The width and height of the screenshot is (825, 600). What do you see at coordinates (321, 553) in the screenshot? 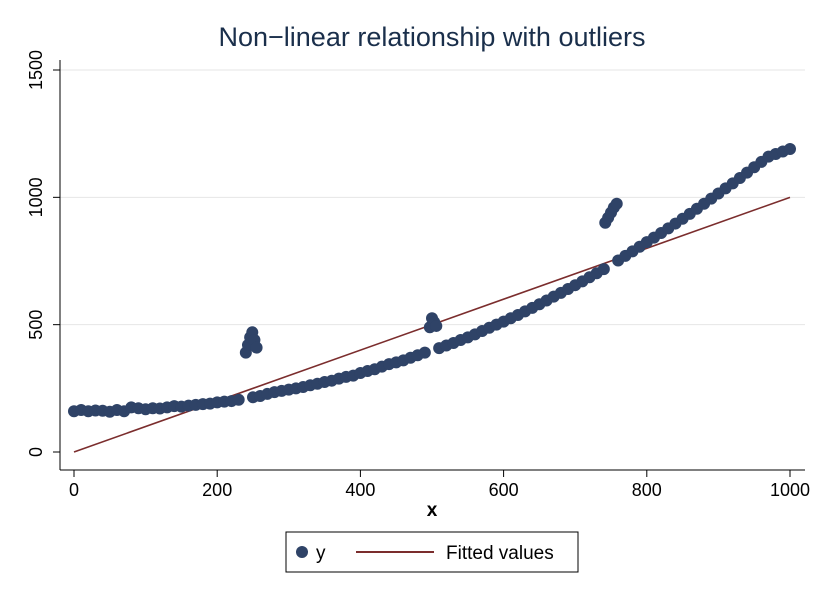
I see `legend-label-y: y` at bounding box center [321, 553].